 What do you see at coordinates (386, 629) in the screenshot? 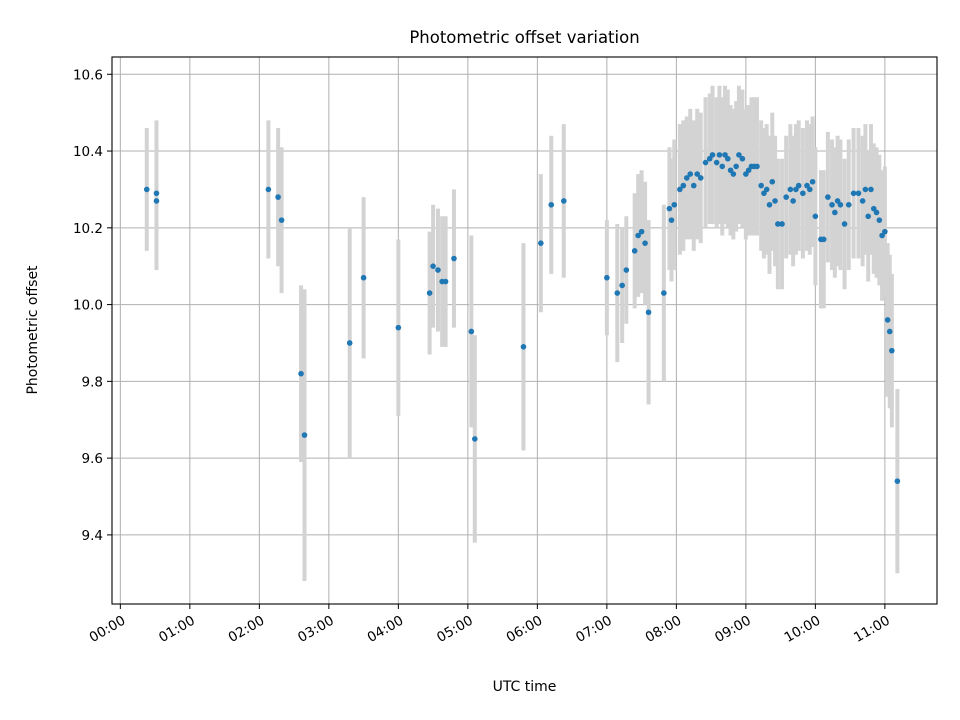
I see `x-tick-label: 04:00` at bounding box center [386, 629].